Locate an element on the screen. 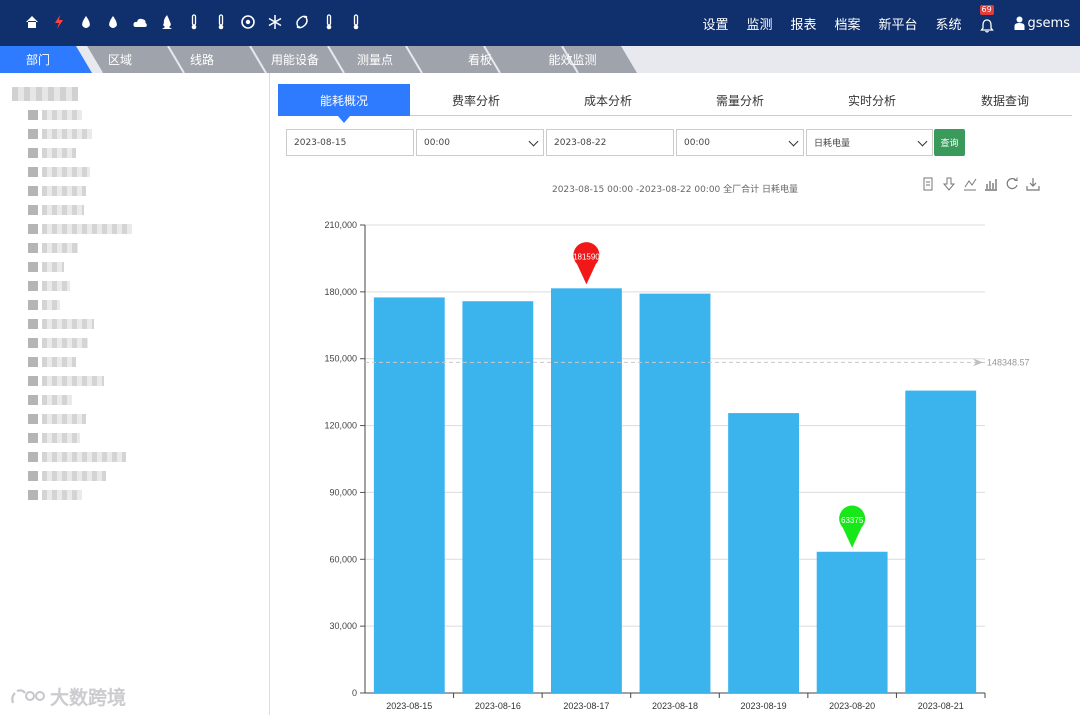 This screenshot has height=715, width=1080. home-icon is located at coordinates (31, 22).